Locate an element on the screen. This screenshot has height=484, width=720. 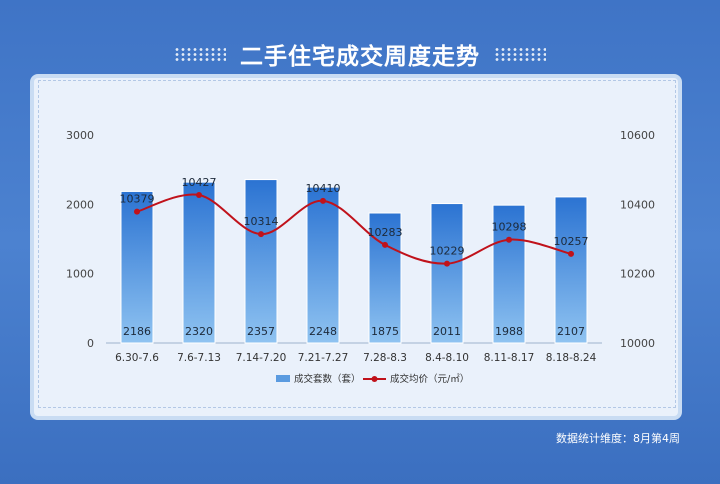
price-value-label: 10379 is located at coordinates (137, 199).